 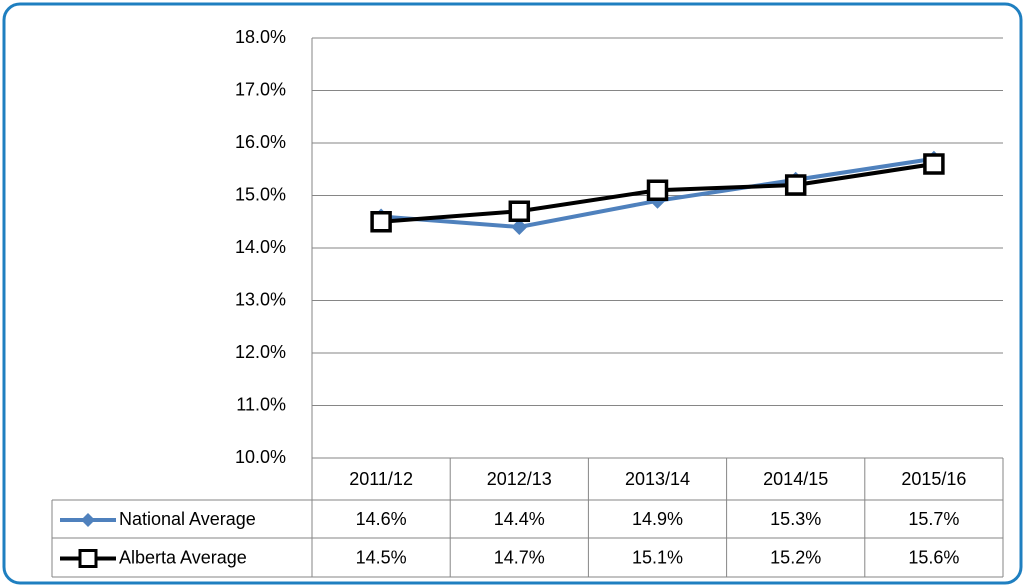 I want to click on data-label: 15.3%, so click(x=795, y=519).